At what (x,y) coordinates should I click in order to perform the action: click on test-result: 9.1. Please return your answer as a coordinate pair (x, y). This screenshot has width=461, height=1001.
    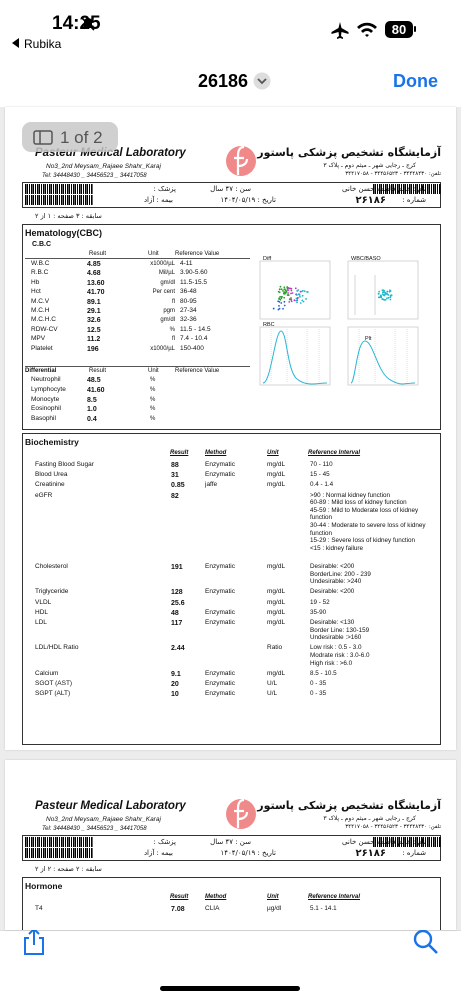
    Looking at the image, I should click on (176, 674).